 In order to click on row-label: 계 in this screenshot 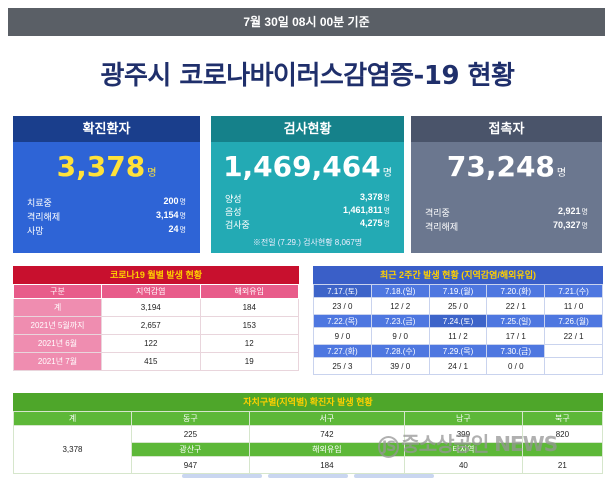, I will do `click(57, 307)`.